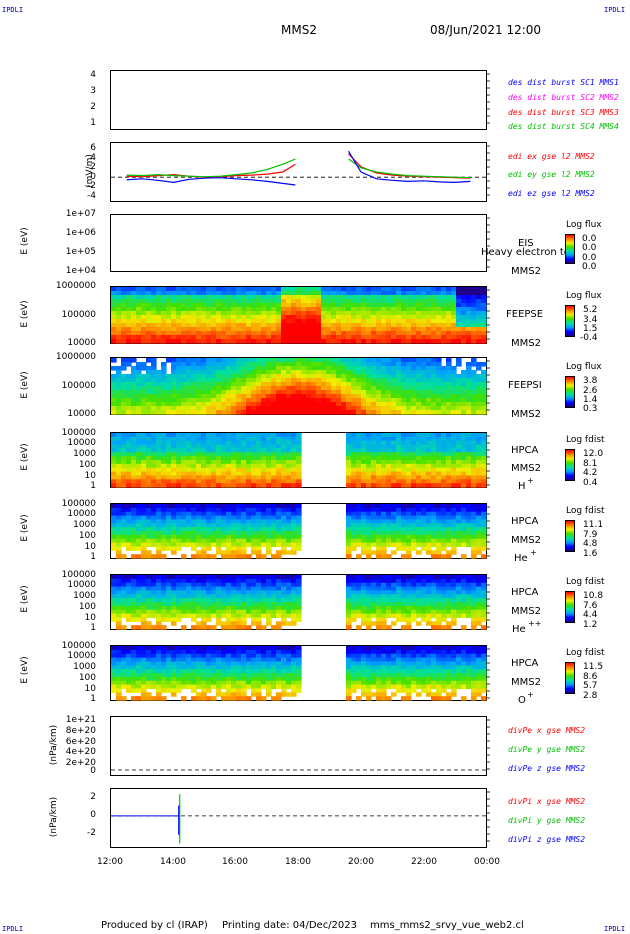 This screenshot has height=934, width=630. I want to click on tick-label: 0, so click(93, 771).